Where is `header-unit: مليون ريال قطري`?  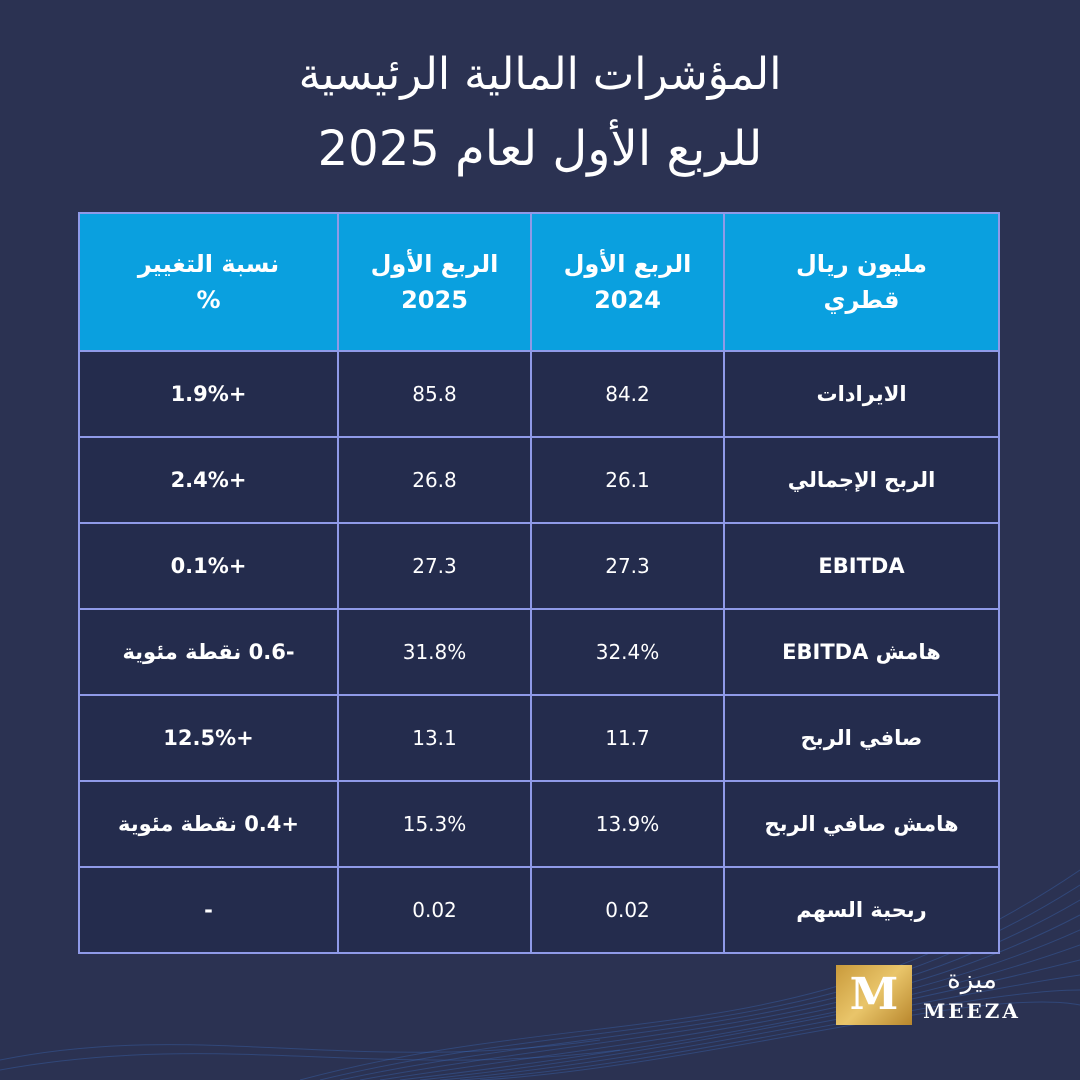 header-unit: مليون ريال قطري is located at coordinates (861, 282).